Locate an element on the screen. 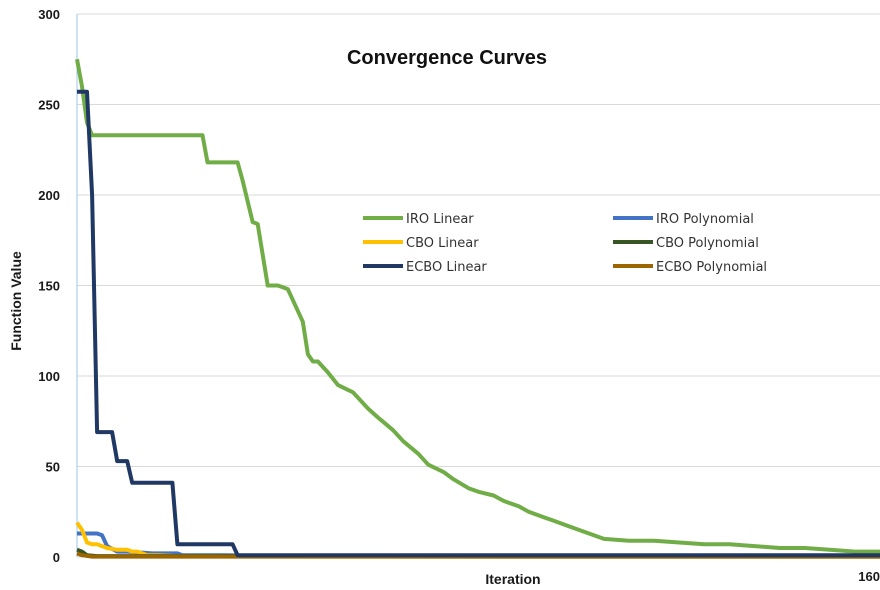  legend-label-ecbo-linear: ECBO Linear is located at coordinates (446, 267).